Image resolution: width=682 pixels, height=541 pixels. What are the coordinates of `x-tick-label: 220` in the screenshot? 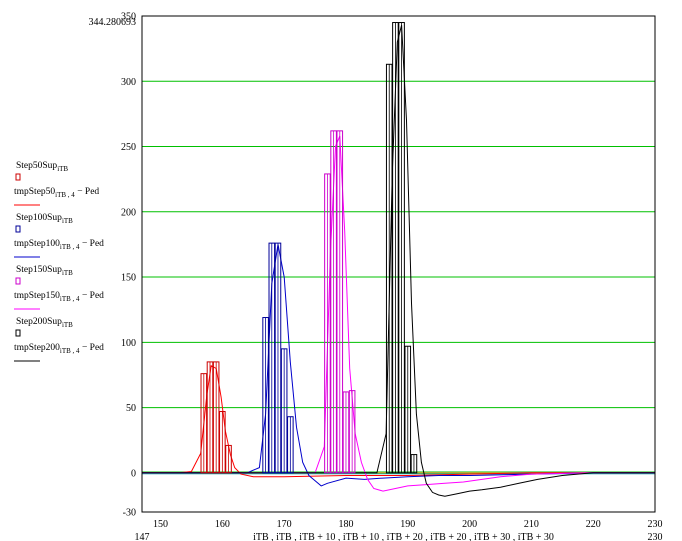 It's located at (593, 524).